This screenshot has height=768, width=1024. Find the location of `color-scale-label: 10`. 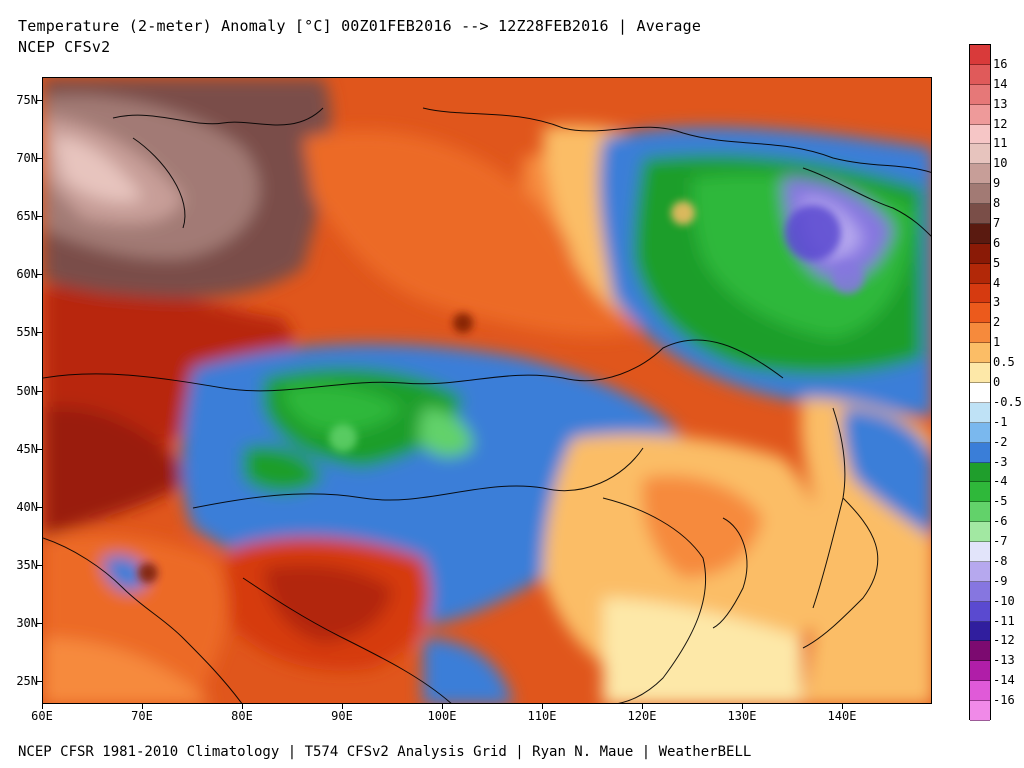

color-scale-label: 10 is located at coordinates (1000, 163).